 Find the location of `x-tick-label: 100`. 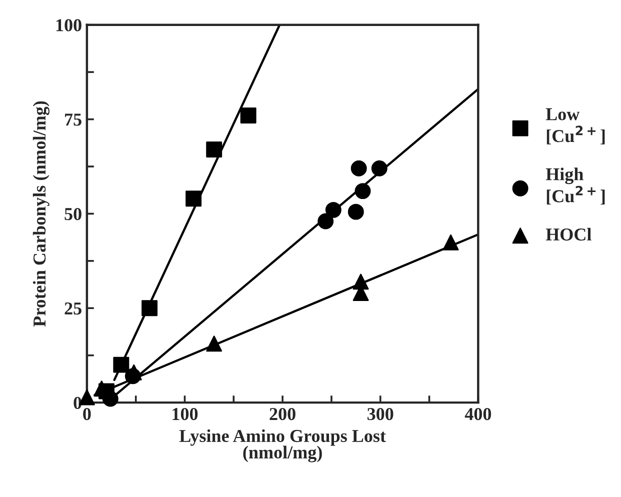

x-tick-label: 100 is located at coordinates (185, 414).